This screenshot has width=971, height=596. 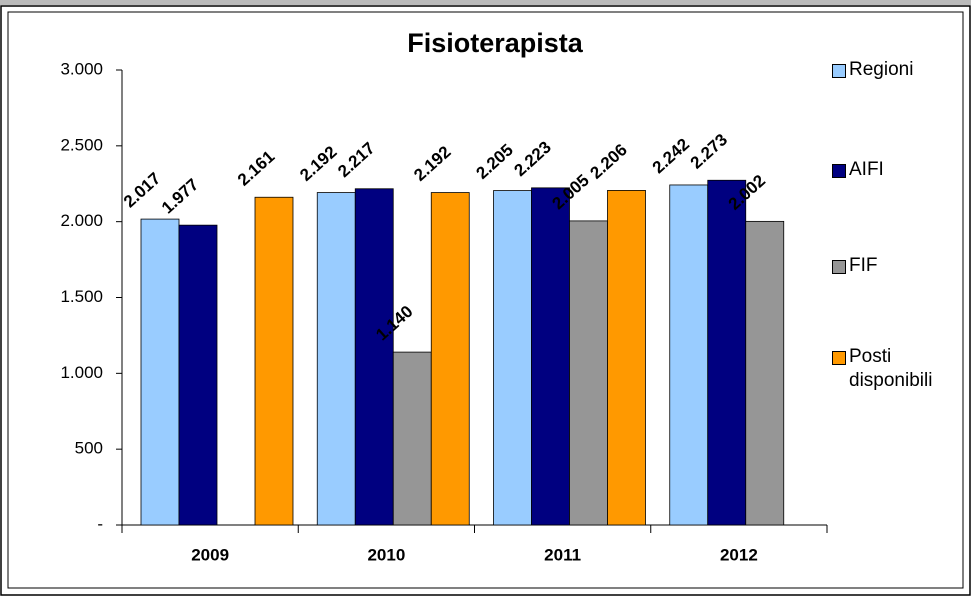 What do you see at coordinates (180, 196) in the screenshot?
I see `value-label: 1.977` at bounding box center [180, 196].